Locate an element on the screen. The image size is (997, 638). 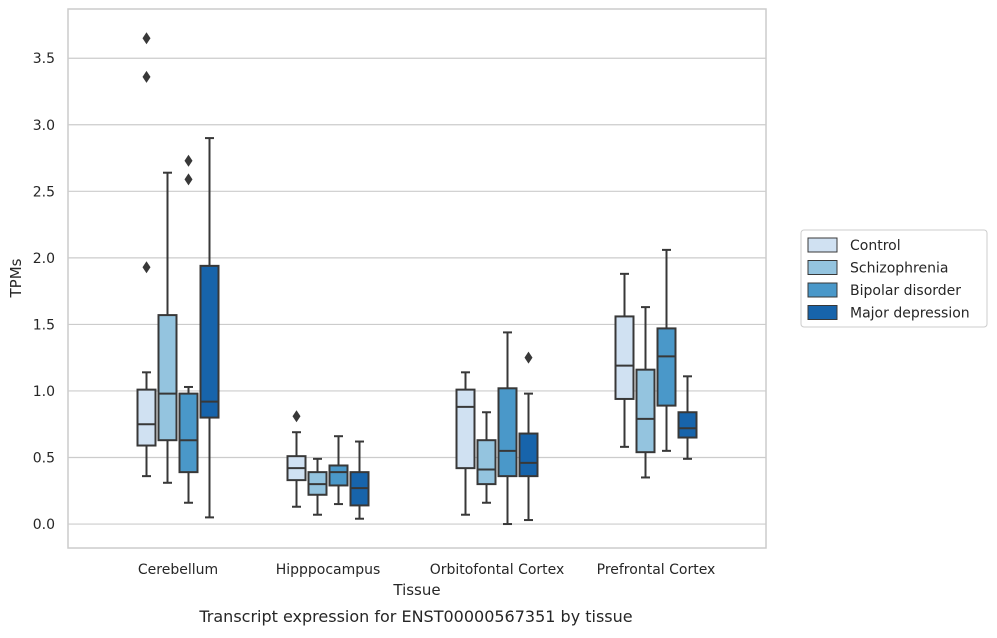
legend-label: Control is located at coordinates (875, 246).